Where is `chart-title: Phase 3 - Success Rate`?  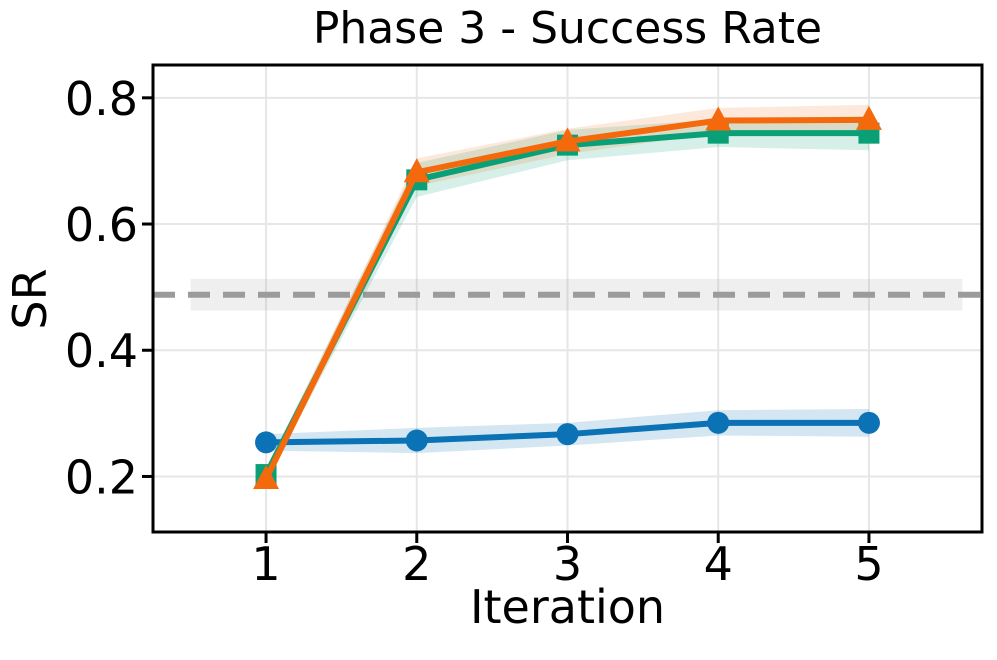
chart-title: Phase 3 - Success Rate is located at coordinates (567, 28).